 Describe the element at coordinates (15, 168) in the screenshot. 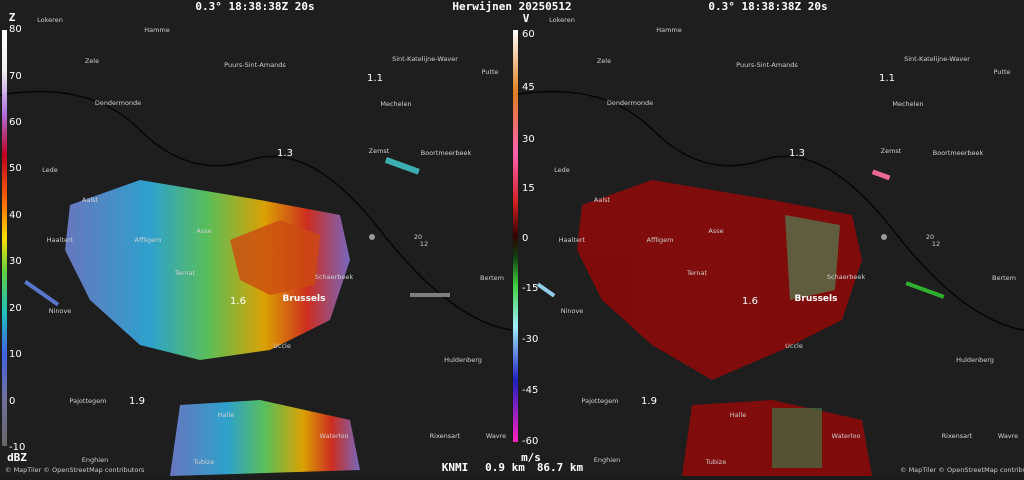

I see `z-tick-label: 50` at that location.